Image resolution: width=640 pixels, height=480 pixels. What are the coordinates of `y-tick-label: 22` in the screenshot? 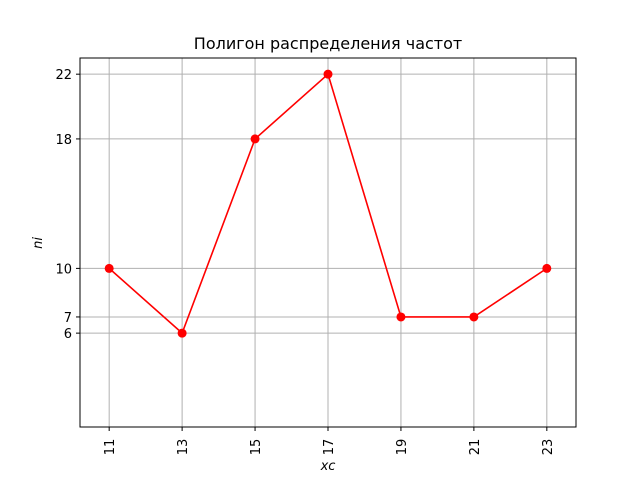 It's located at (63, 75).